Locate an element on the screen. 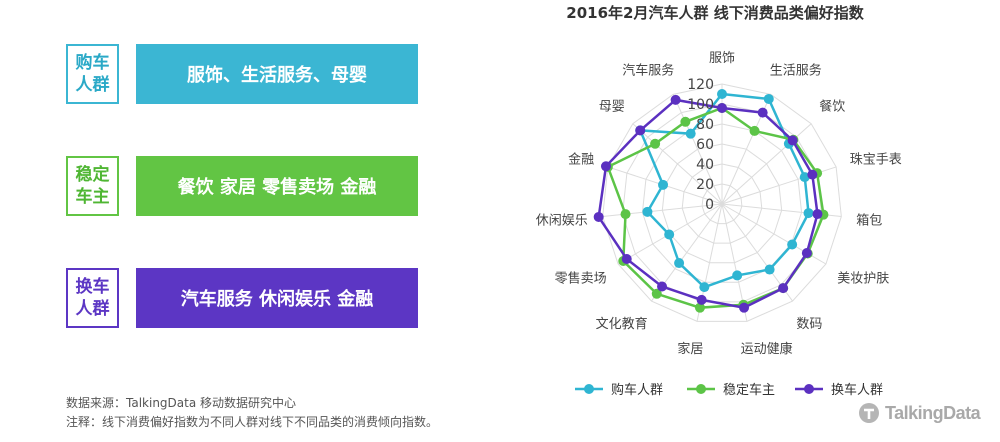 The width and height of the screenshot is (1000, 442). category-label: 休闲娱乐 is located at coordinates (562, 220).